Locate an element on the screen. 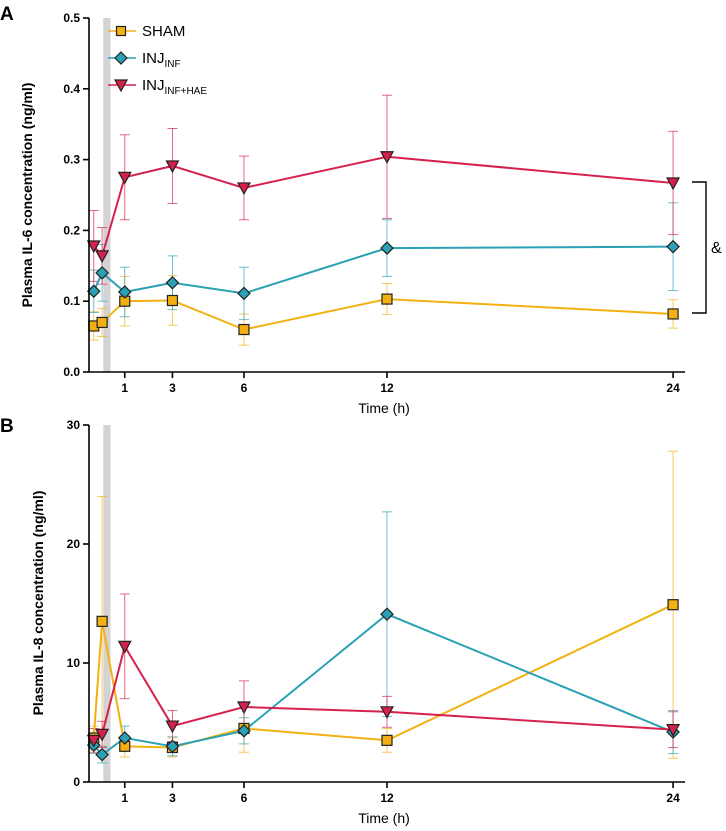 The height and width of the screenshot is (831, 726). y-tick-label: 0.0 is located at coordinates (71, 372).